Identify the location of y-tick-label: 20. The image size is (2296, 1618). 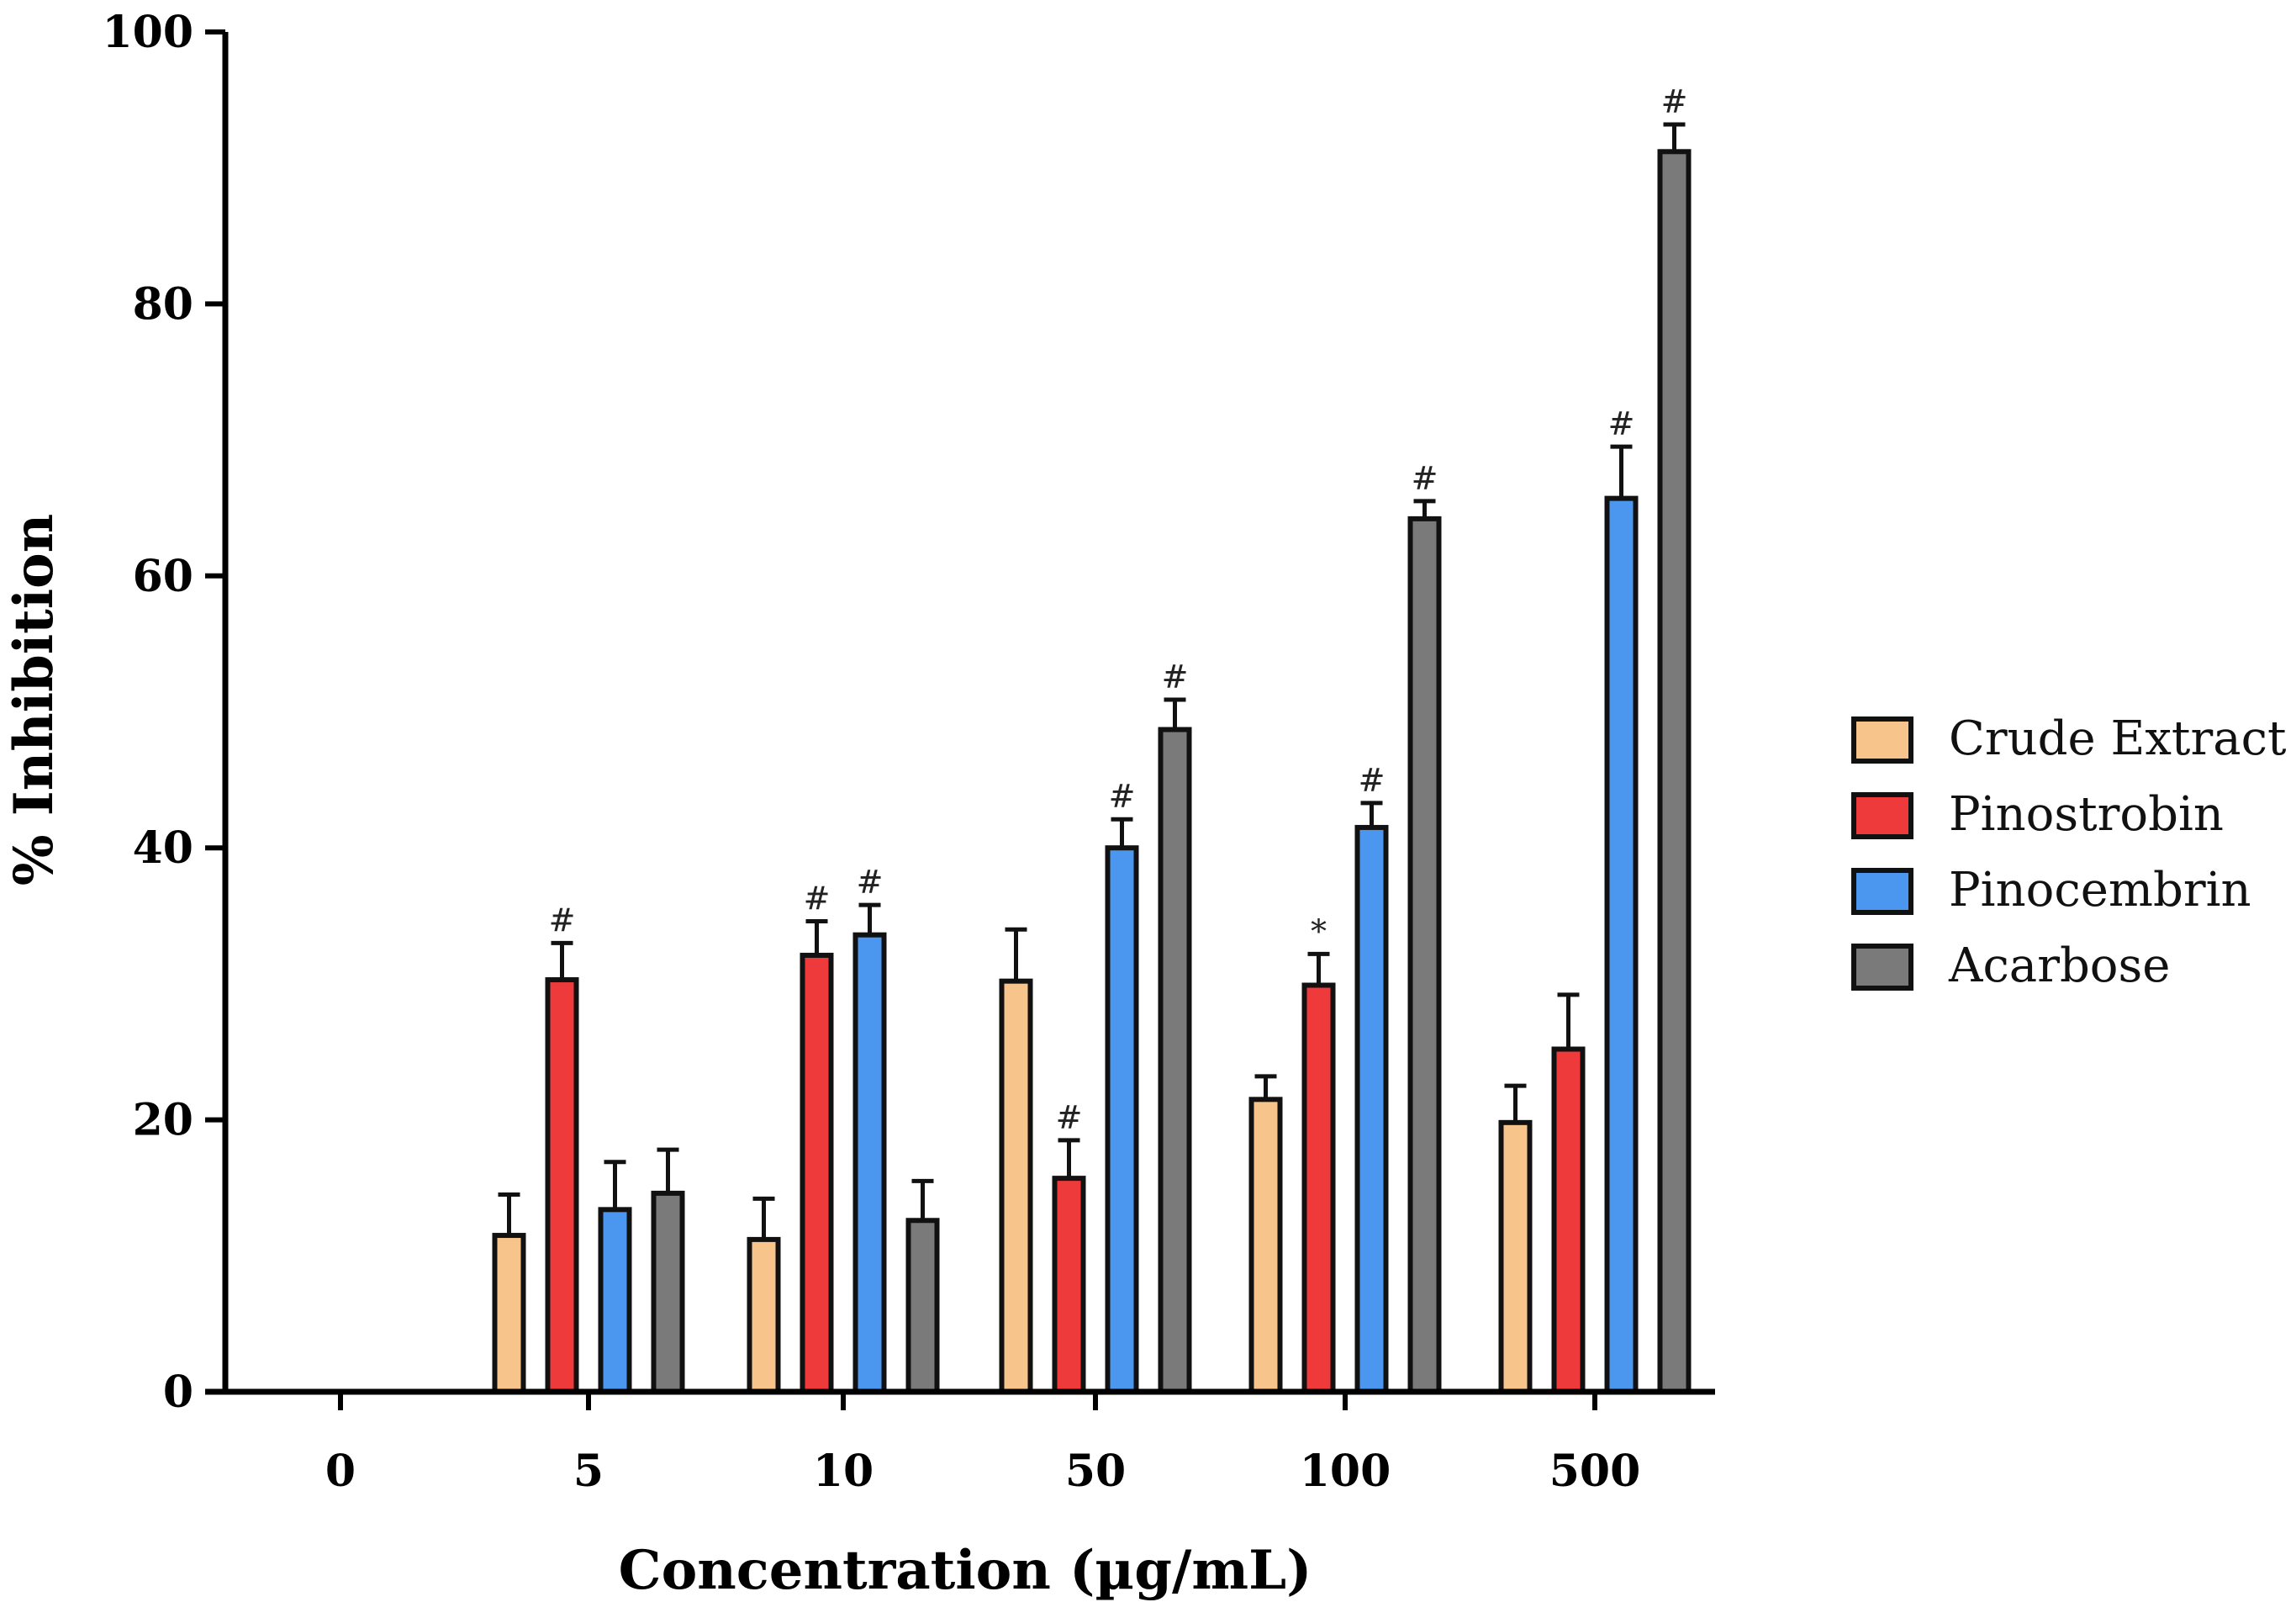
(163, 1121).